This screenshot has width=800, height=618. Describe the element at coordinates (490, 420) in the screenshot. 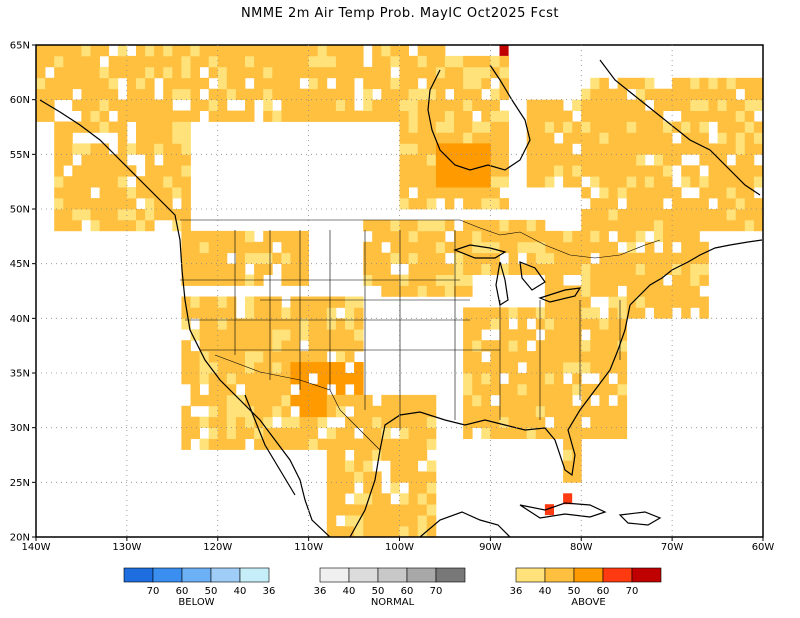

I see `gulf-coast` at that location.